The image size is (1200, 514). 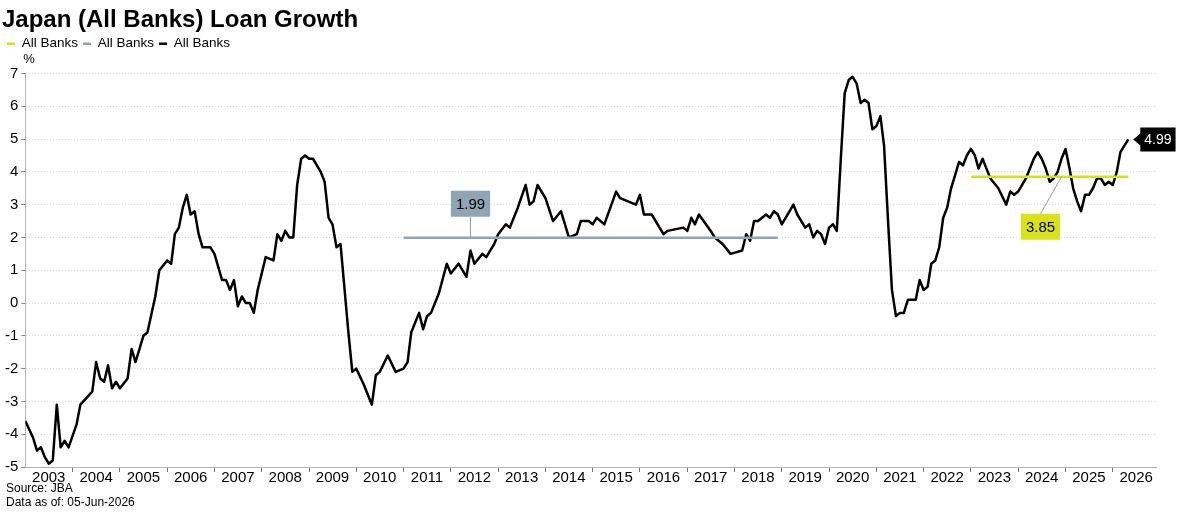 I want to click on y-tick-label: 1, so click(x=14, y=269).